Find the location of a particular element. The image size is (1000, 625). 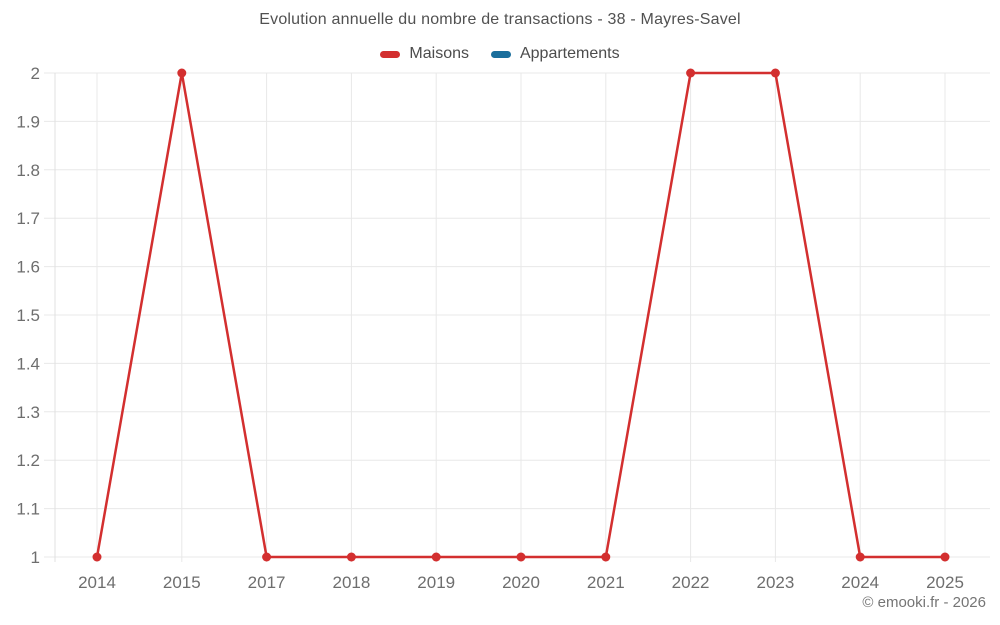

y-axis-tick-label: 1.7 is located at coordinates (28, 218).